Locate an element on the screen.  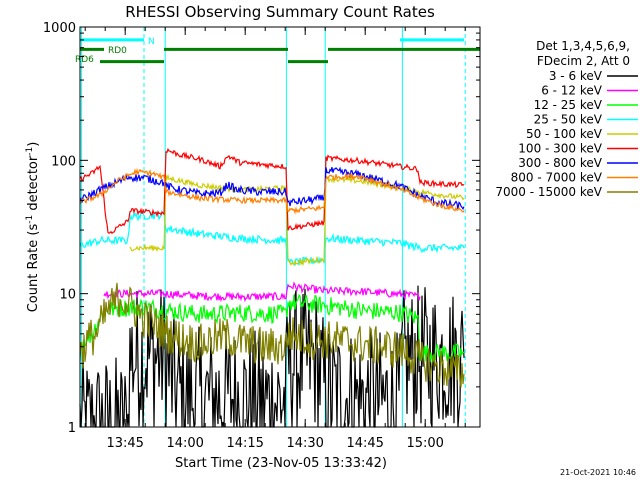
legend-label-2: 12 - 25 keV is located at coordinates (568, 105).